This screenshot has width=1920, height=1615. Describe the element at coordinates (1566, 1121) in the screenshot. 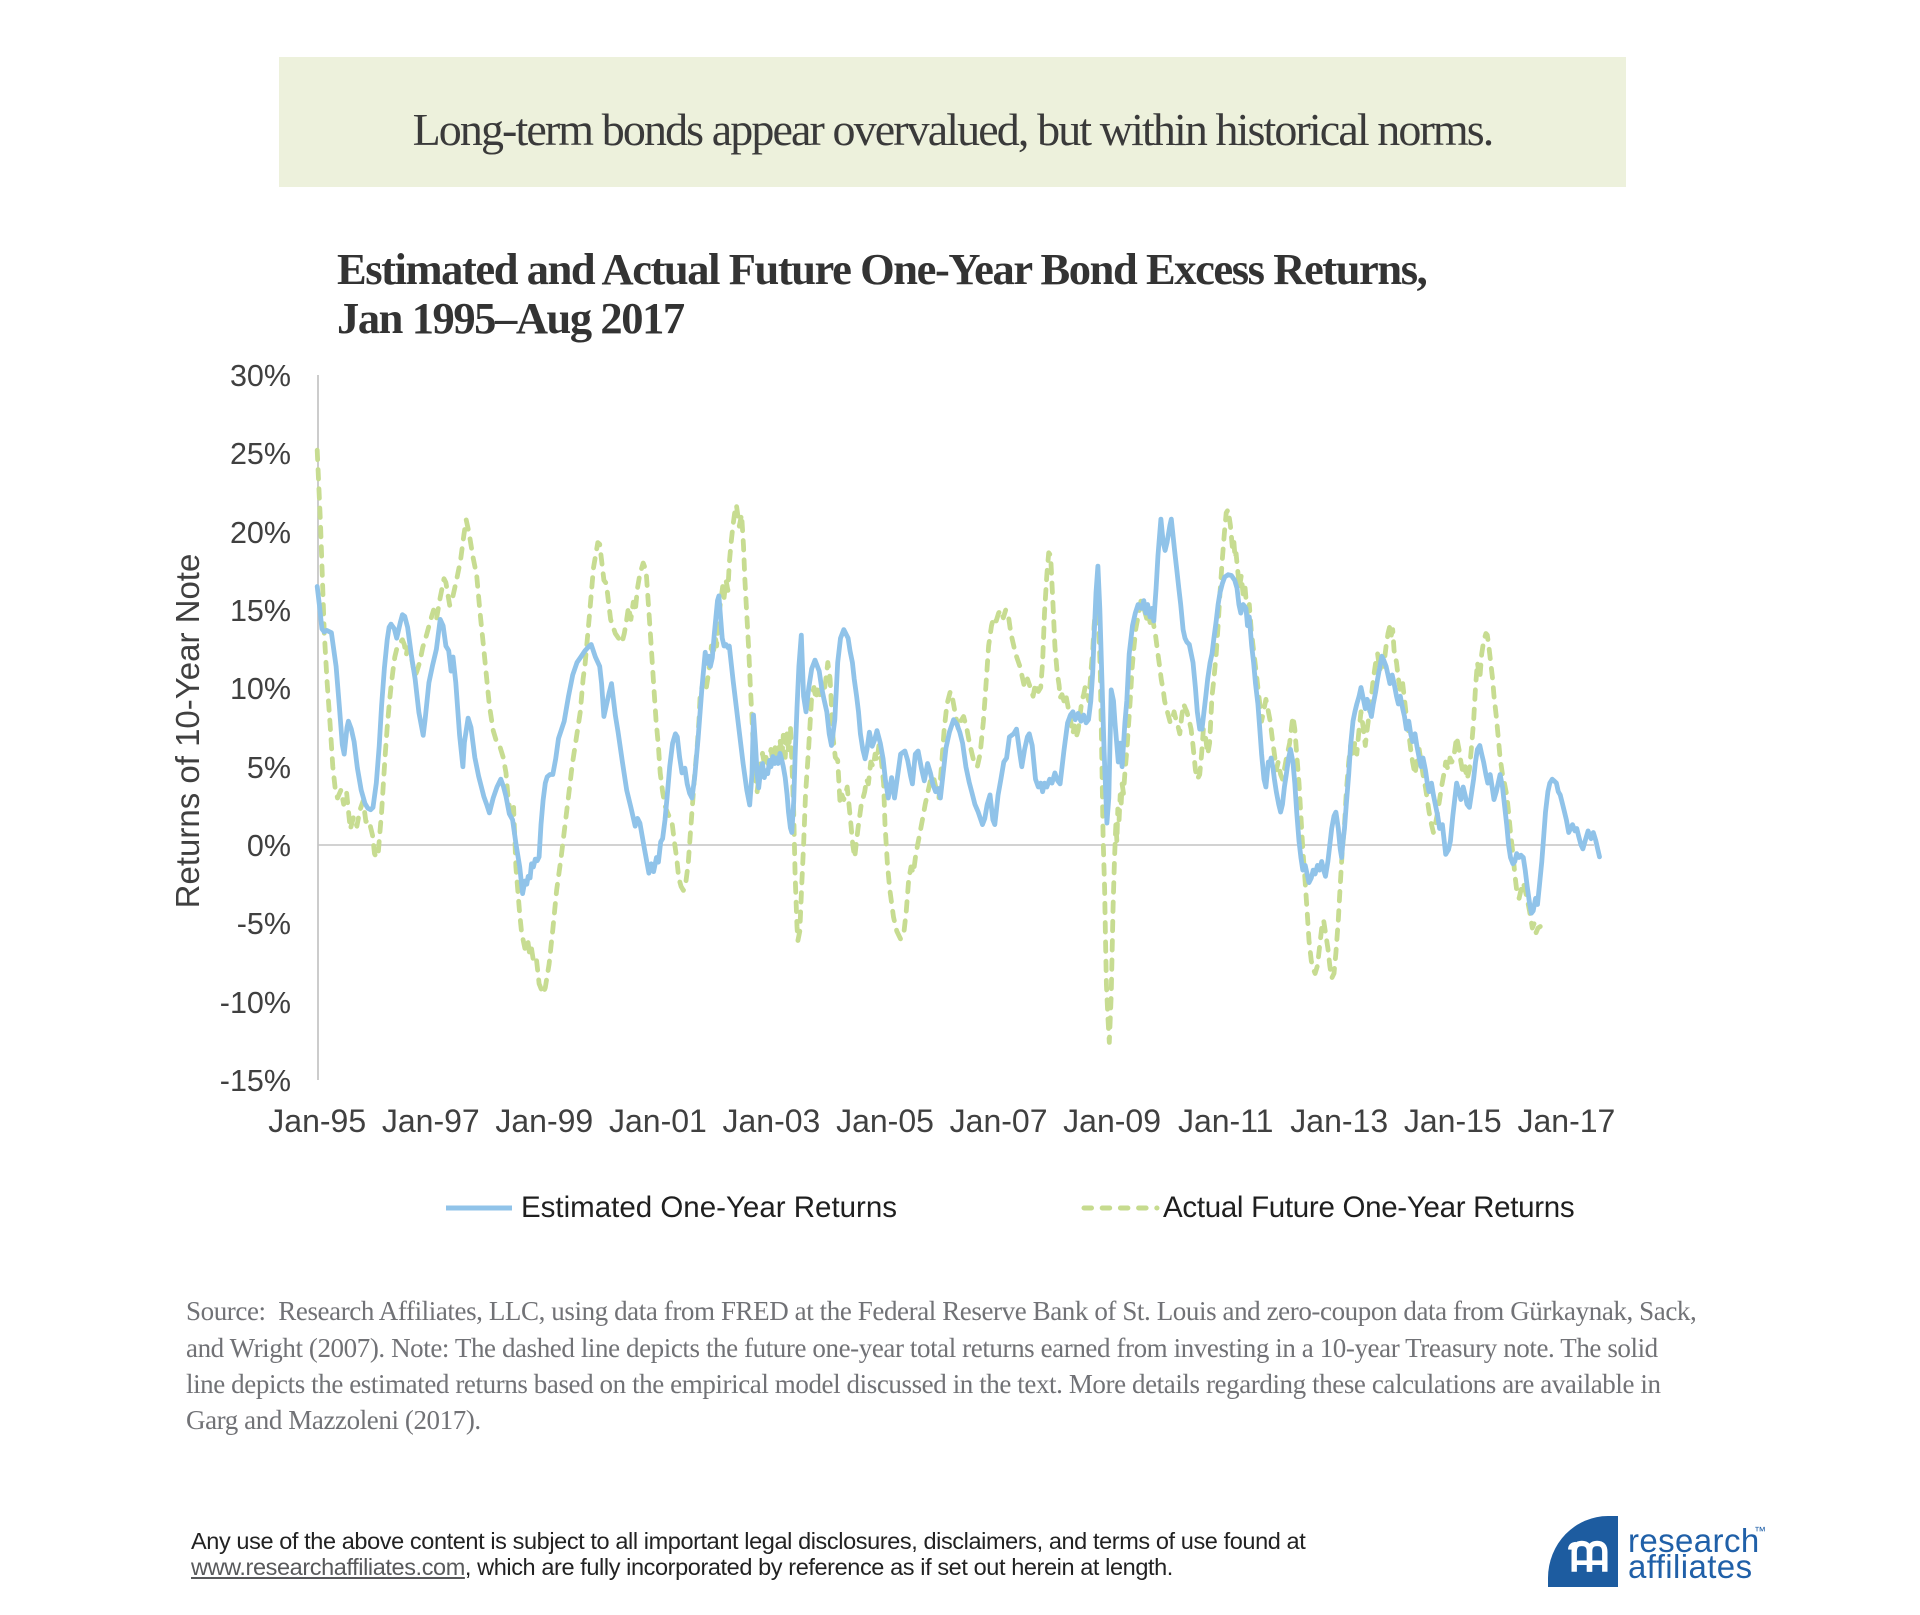

I see `svg-text: Jan-17` at that location.